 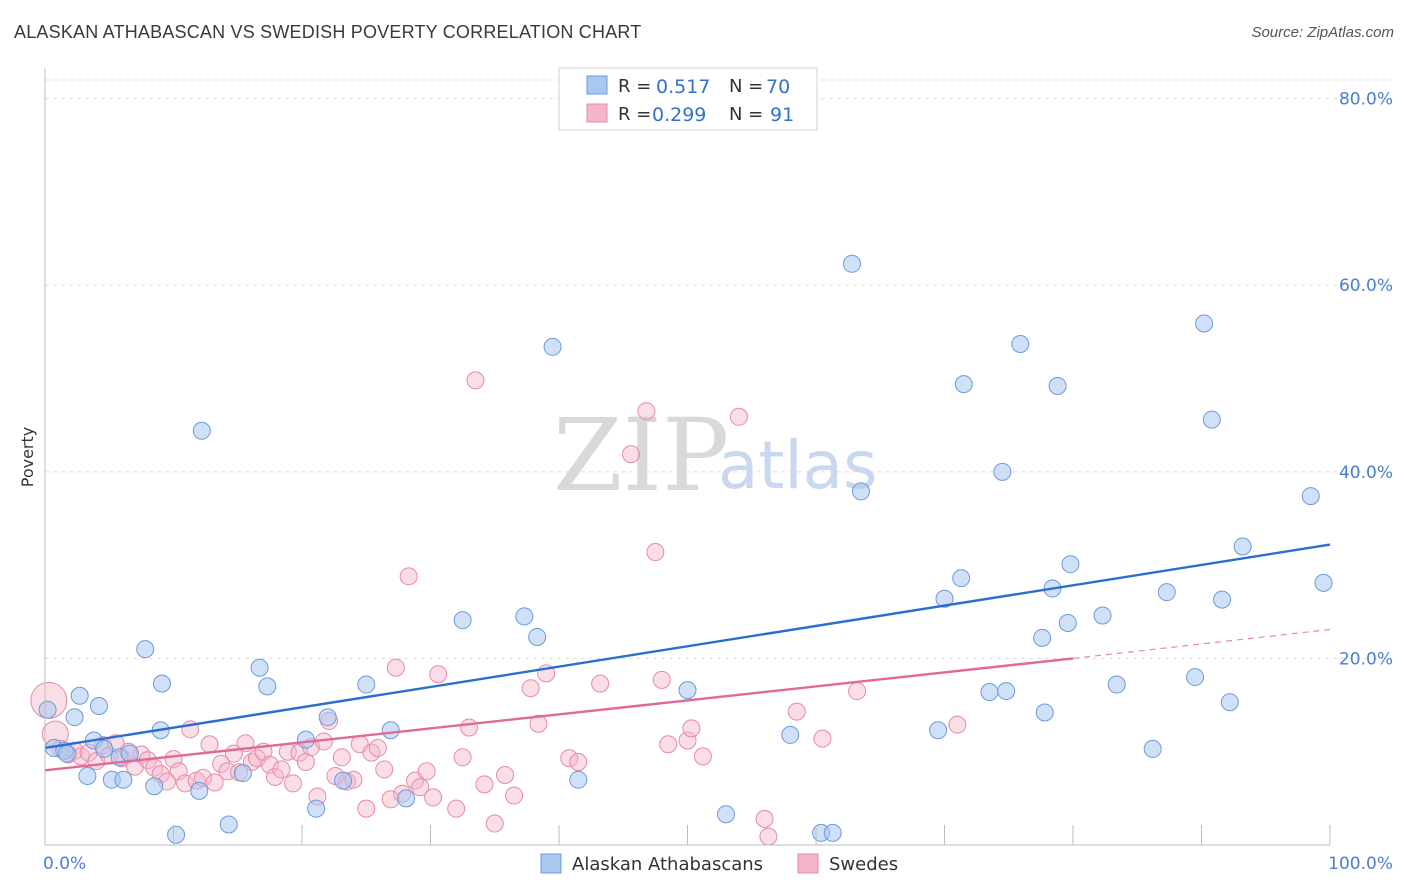 What do you see at coordinates (679, 115) in the screenshot?
I see `legend-r-value-2: 0.299` at bounding box center [679, 115].